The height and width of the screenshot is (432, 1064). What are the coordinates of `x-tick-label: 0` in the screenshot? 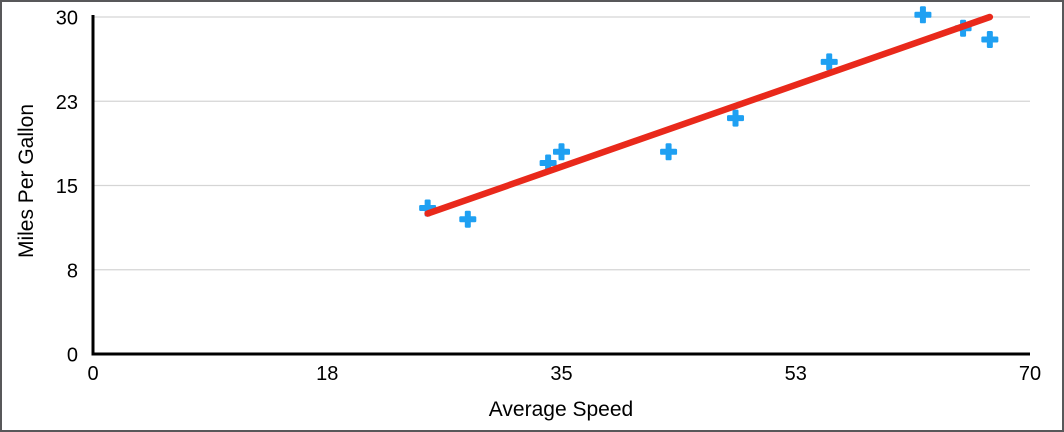 It's located at (92, 374).